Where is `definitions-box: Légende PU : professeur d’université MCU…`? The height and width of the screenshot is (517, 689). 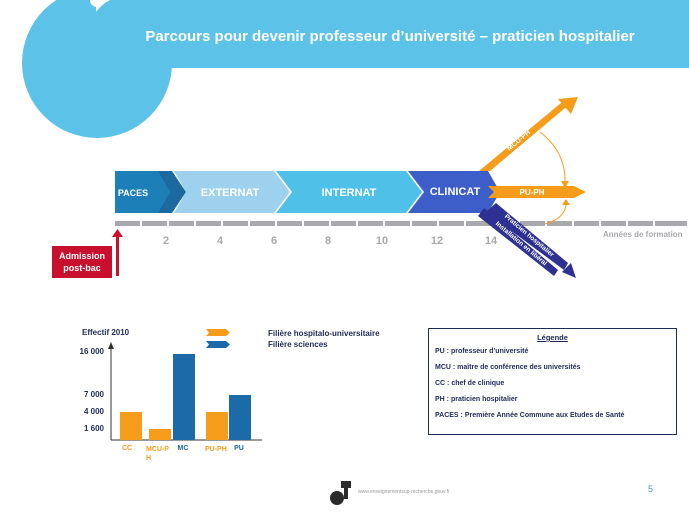 definitions-box: Légende PU : professeur d’université MCU… is located at coordinates (552, 381).